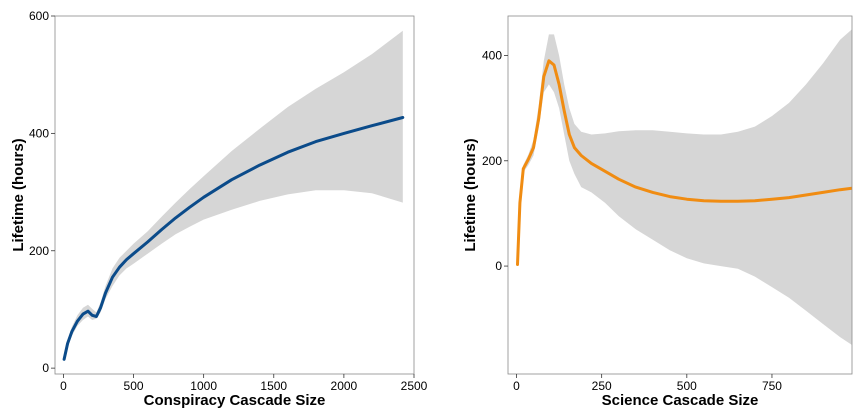 The width and height of the screenshot is (857, 408). I want to click on conspiracy-x-tick-label: 2000, so click(344, 386).